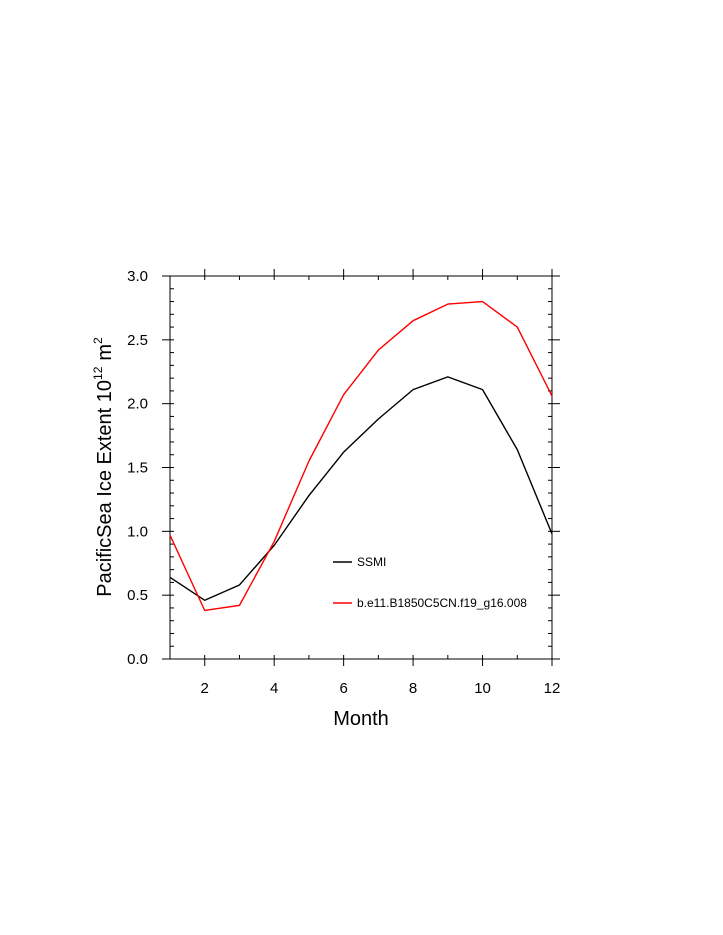 Image resolution: width=723 pixels, height=935 pixels. Describe the element at coordinates (205, 688) in the screenshot. I see `x-tick-label: 2` at that location.